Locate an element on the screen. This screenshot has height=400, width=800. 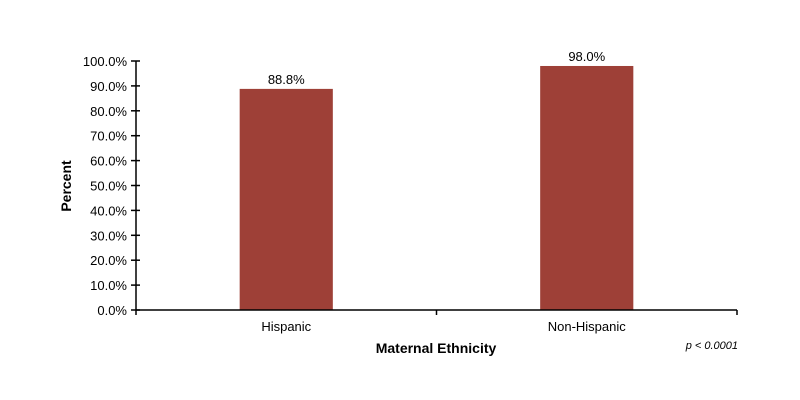
y-tick-label: 10.0% is located at coordinates (108, 285).